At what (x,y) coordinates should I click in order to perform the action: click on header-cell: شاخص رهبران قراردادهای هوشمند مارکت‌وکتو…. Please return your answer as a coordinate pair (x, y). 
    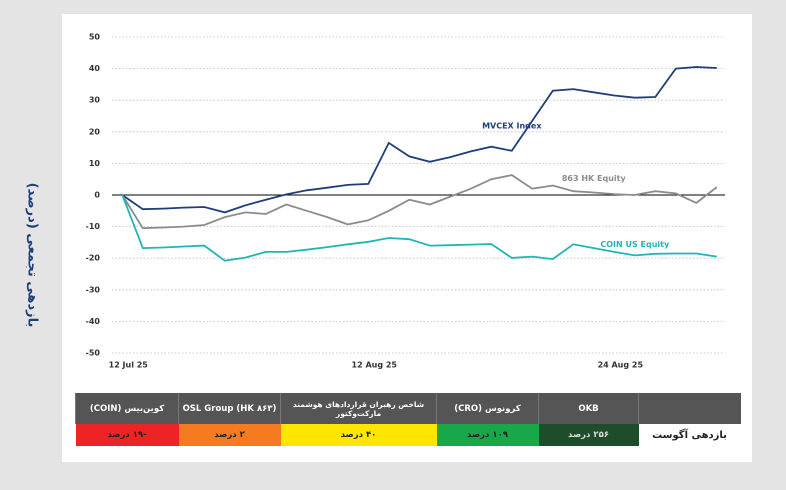
    Looking at the image, I should click on (358, 408).